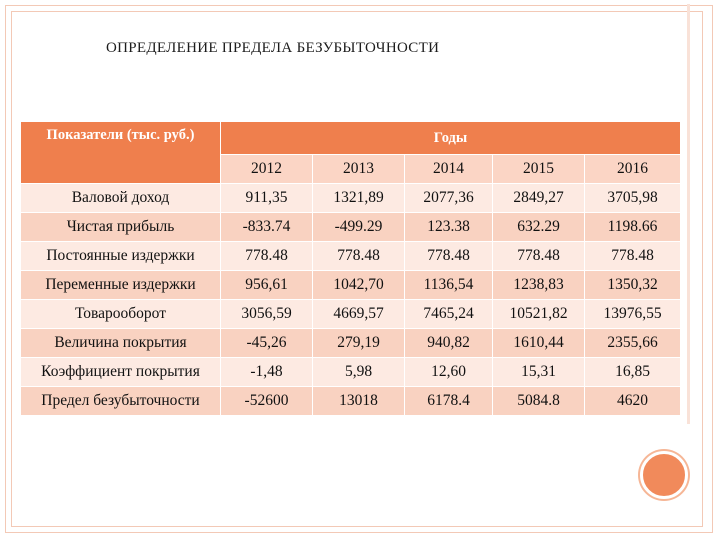 This screenshot has width=720, height=540. What do you see at coordinates (448, 285) in the screenshot?
I see `row-value: 1136,54` at bounding box center [448, 285].